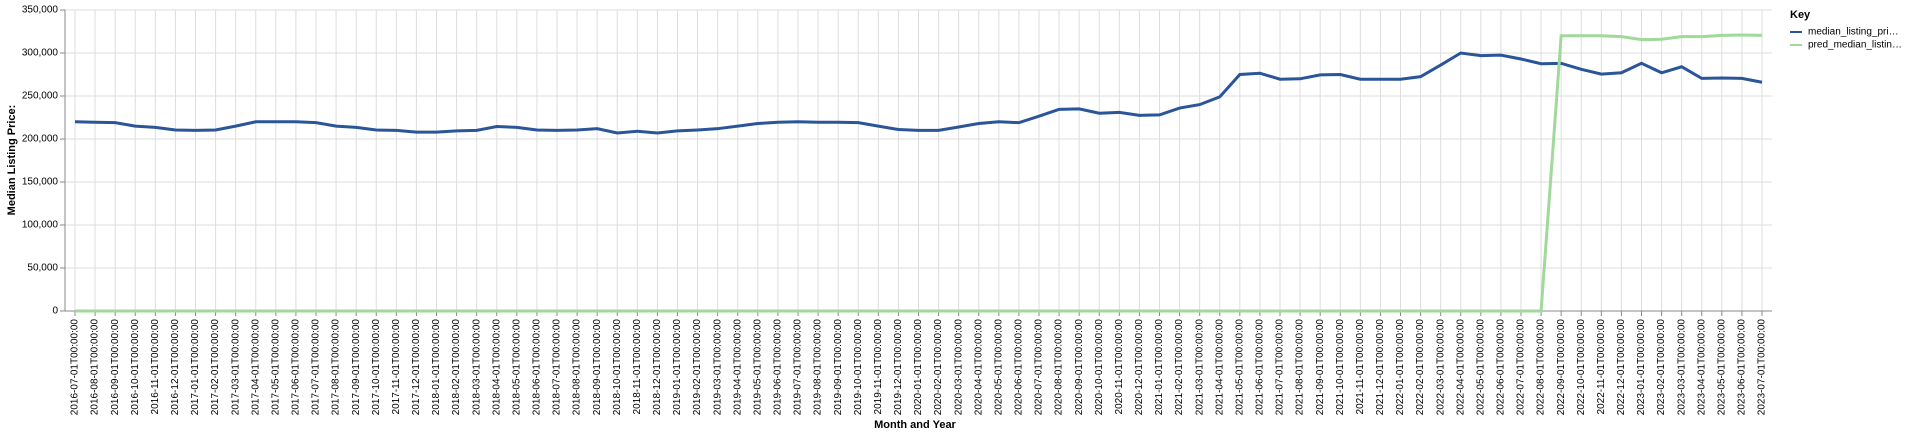 The height and width of the screenshot is (434, 1920). What do you see at coordinates (1501, 367) in the screenshot?
I see `x-tick-label: 2022-06-01T00:00:00` at bounding box center [1501, 367].